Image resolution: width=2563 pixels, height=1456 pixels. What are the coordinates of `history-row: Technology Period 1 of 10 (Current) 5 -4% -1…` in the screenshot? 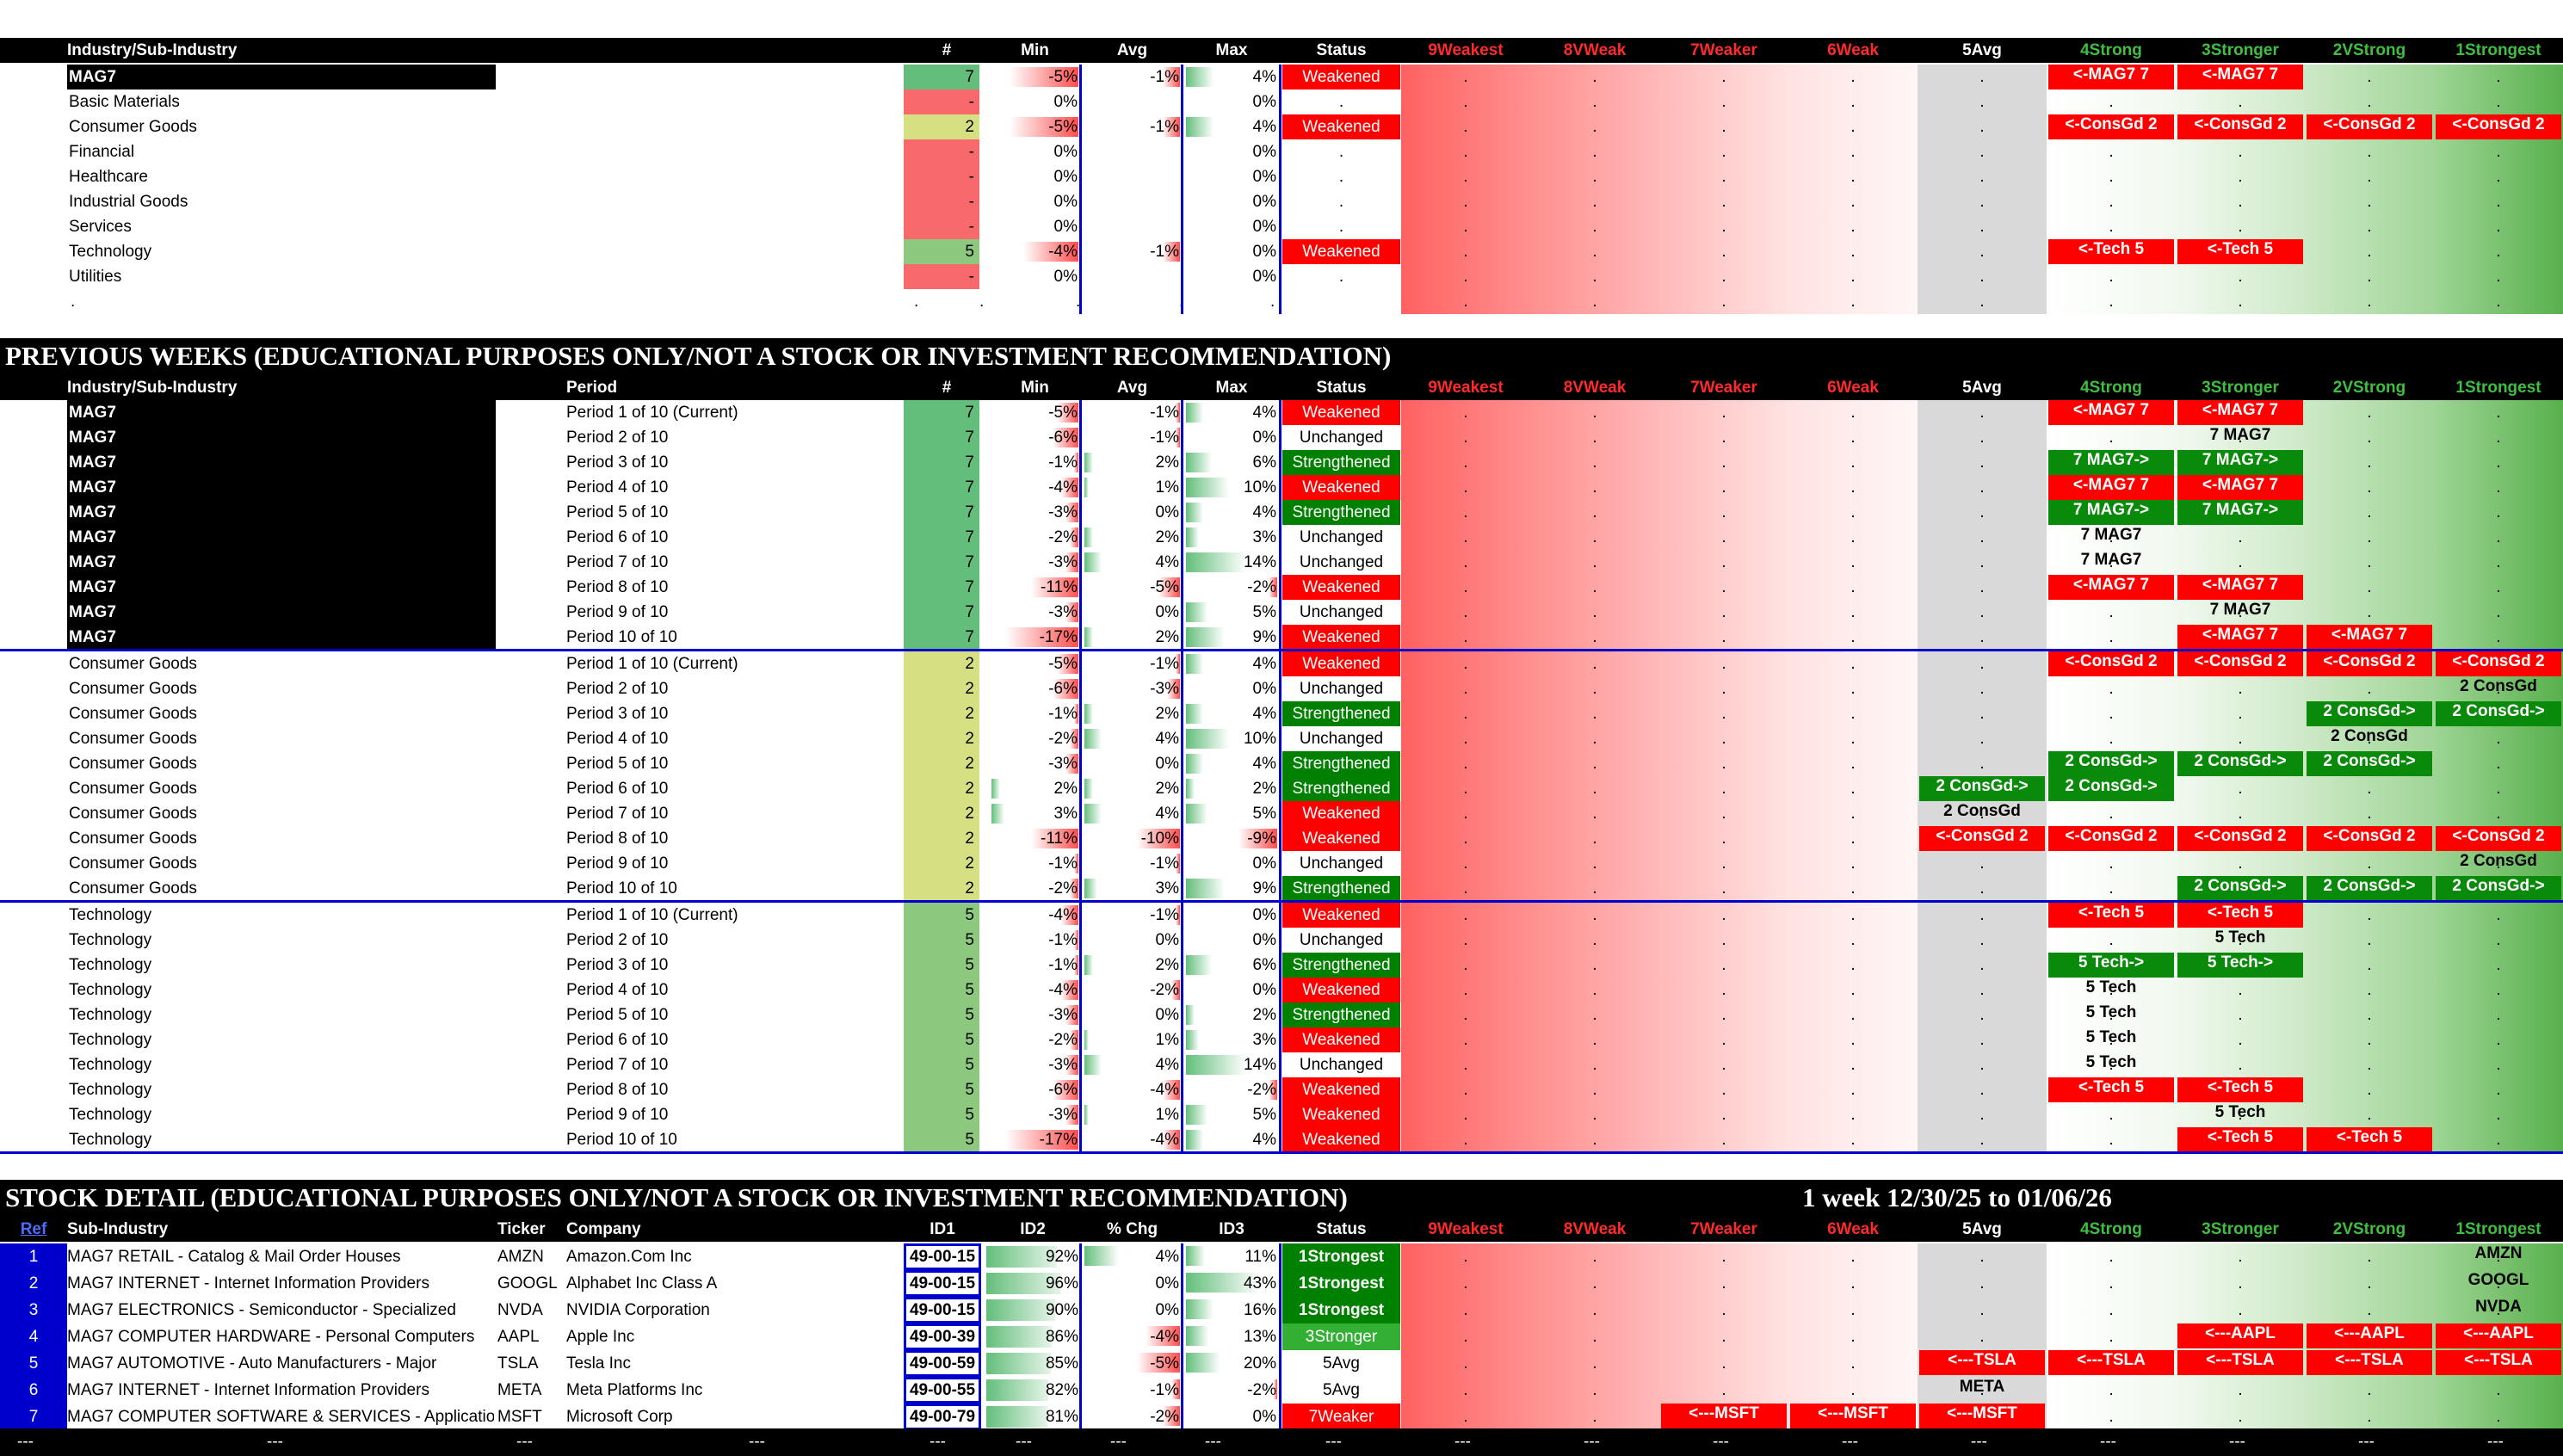 It's located at (1281, 915).